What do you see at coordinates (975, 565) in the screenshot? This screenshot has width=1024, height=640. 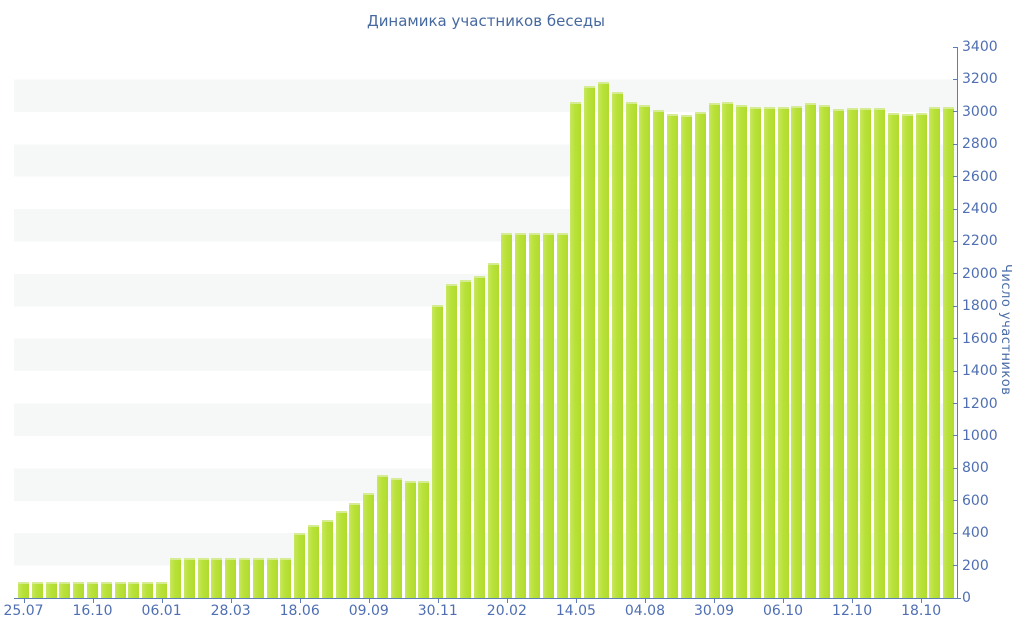 I see `y-tick-label: 200` at bounding box center [975, 565].